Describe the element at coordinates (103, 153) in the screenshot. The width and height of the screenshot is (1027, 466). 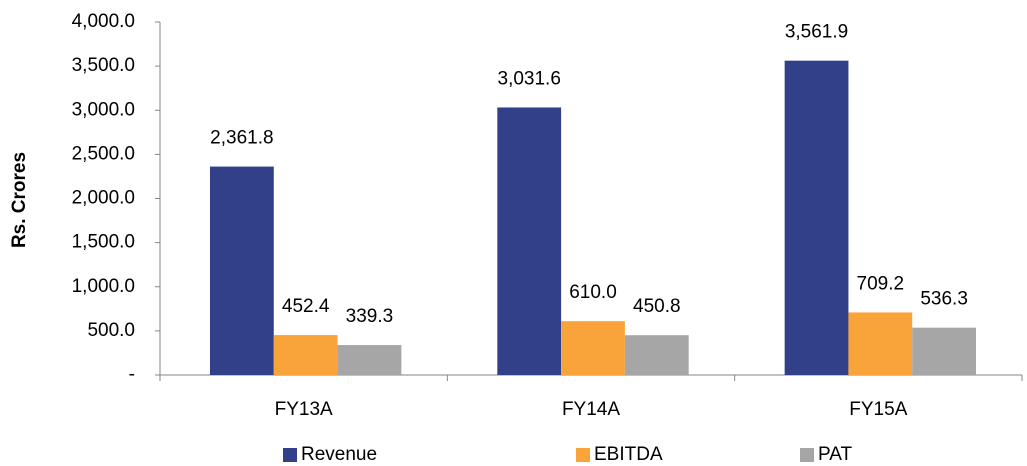
I see `y-tick-label: 2,500.0` at that location.